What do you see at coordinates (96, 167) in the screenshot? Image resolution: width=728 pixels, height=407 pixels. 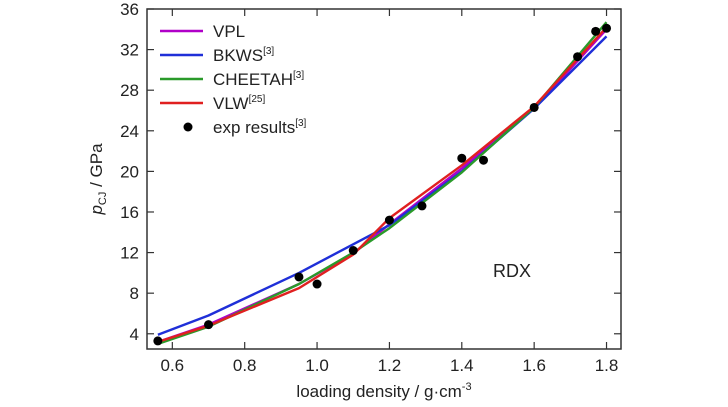 I see `y-axis-title-rest: / GPa` at bounding box center [96, 167].